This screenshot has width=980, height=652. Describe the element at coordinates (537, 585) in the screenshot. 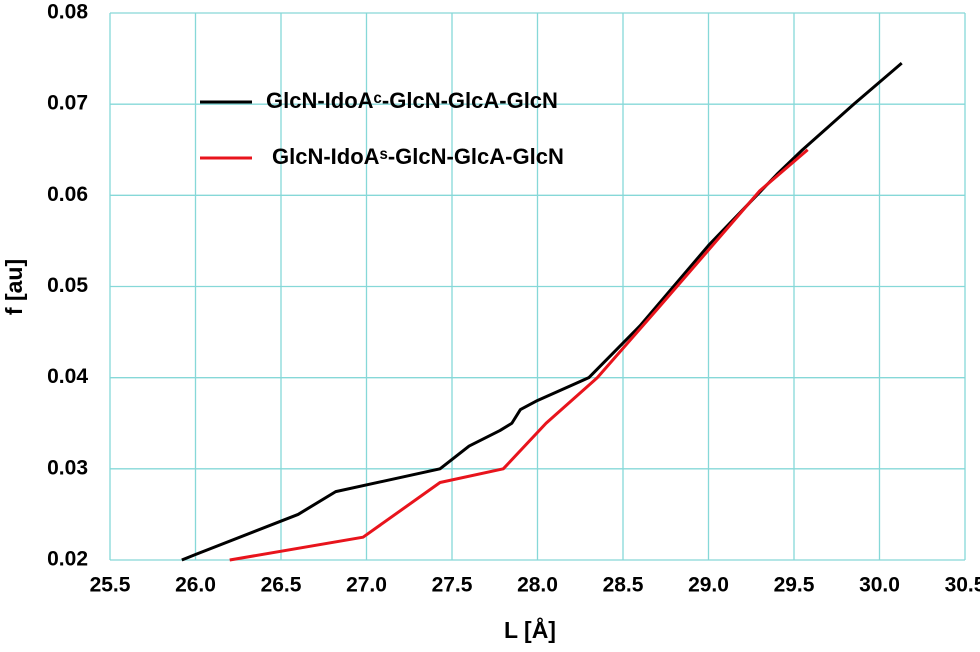

I see `x-tick-label: 28.0` at that location.